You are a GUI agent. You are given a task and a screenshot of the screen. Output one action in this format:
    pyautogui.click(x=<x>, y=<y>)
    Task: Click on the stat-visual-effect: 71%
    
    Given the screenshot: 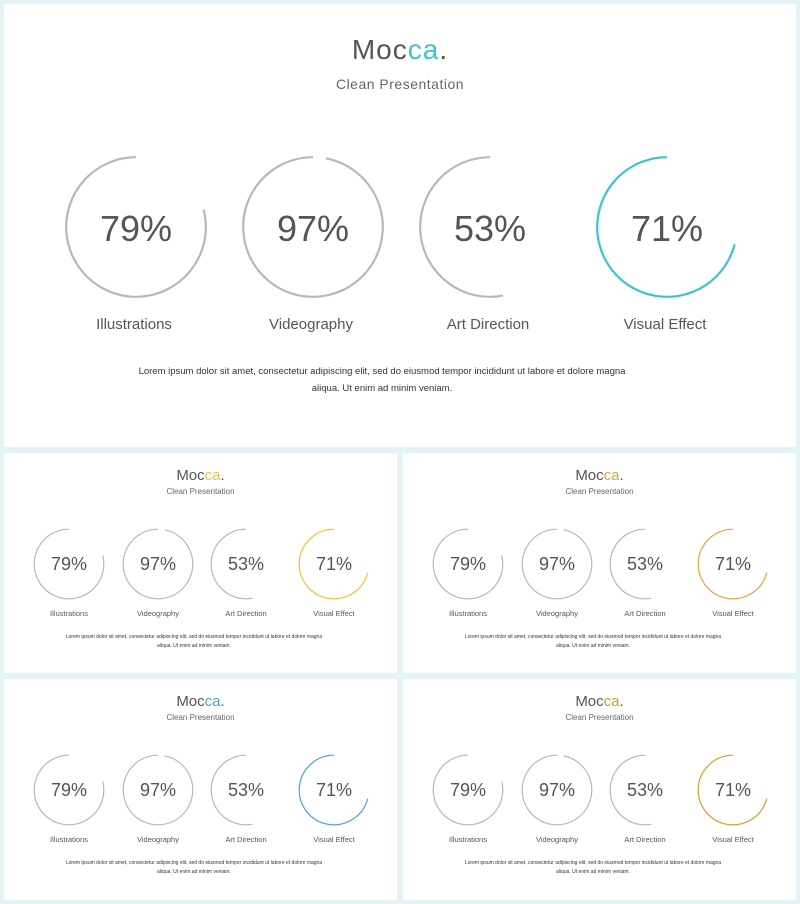 What is the action you would take?
    pyautogui.click(x=667, y=227)
    